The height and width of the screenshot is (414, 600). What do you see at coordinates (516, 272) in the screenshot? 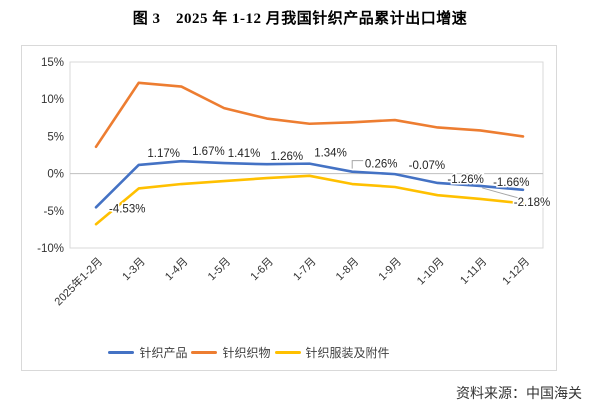
I see `x-axis-tick-label: 1-12月` at bounding box center [516, 272].